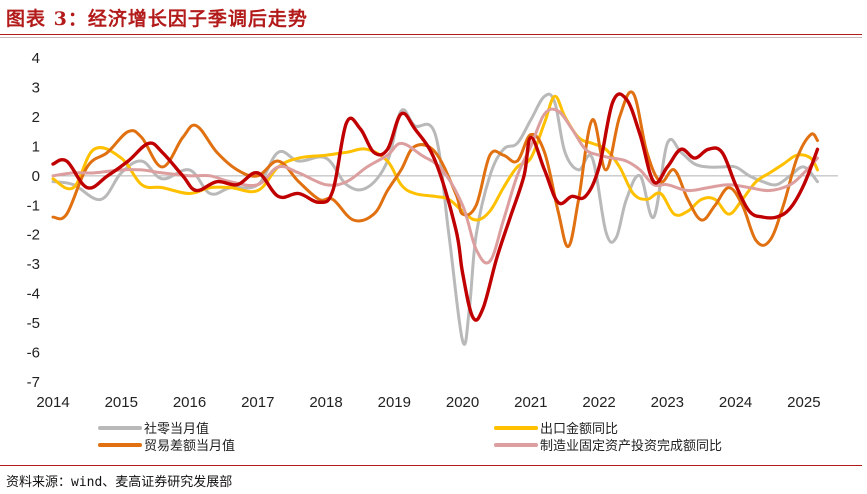 This screenshot has height=494, width=867. I want to click on source-rule, so click(431, 465).